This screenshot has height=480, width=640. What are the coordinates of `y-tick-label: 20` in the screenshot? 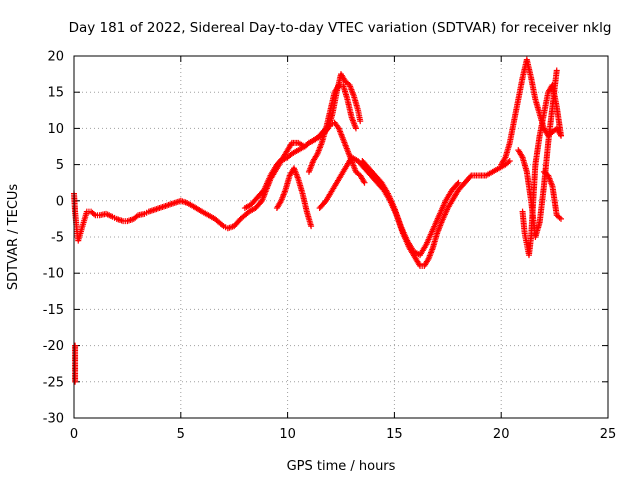 It's located at (55, 57).